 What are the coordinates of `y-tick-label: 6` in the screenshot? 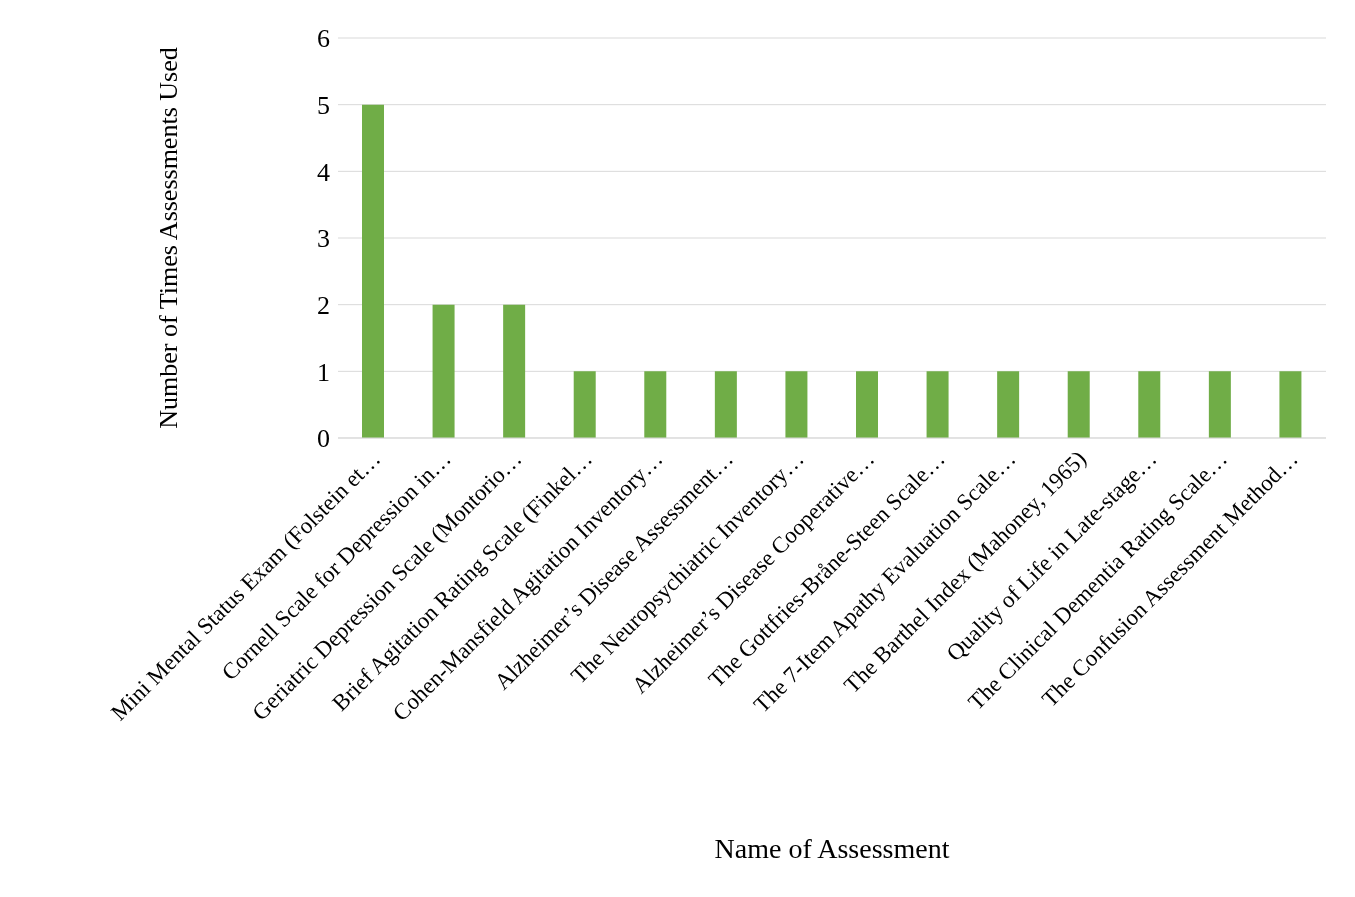 It's located at (323, 39).